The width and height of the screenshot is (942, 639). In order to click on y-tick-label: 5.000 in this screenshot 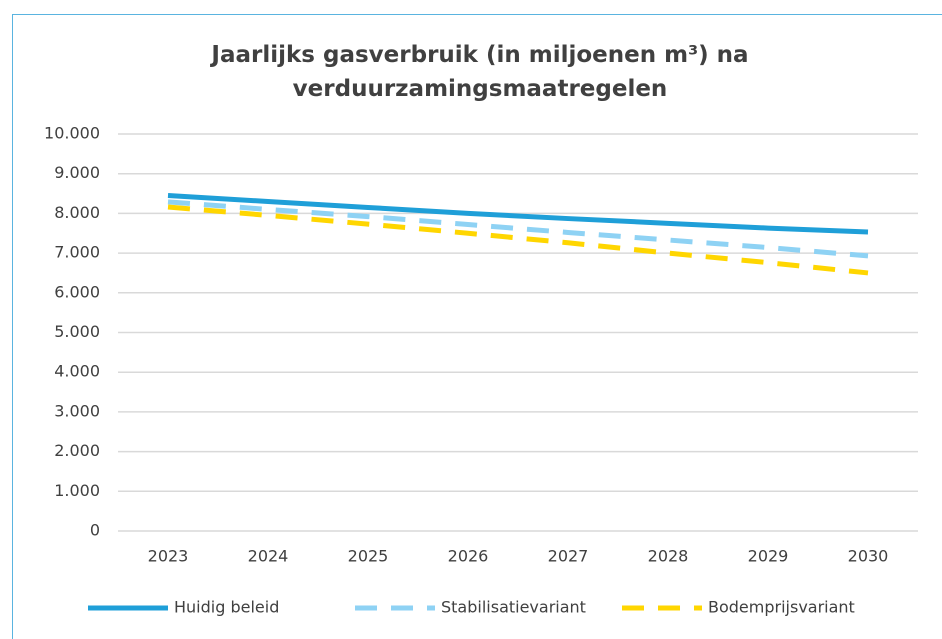, I will do `click(77, 331)`.